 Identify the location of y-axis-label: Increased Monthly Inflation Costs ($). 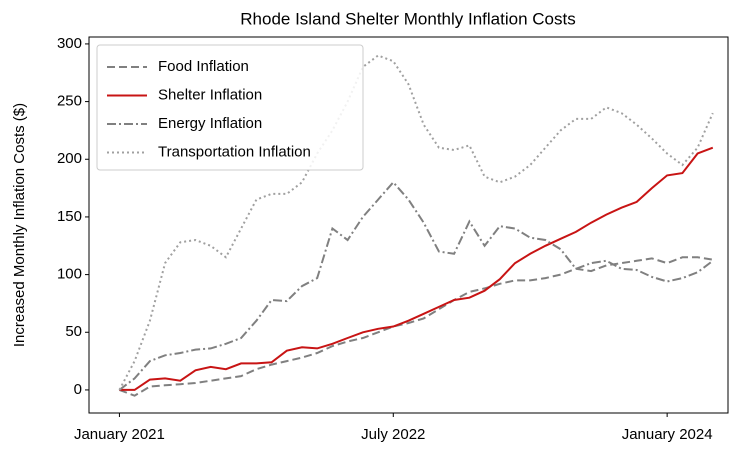
(19, 225).